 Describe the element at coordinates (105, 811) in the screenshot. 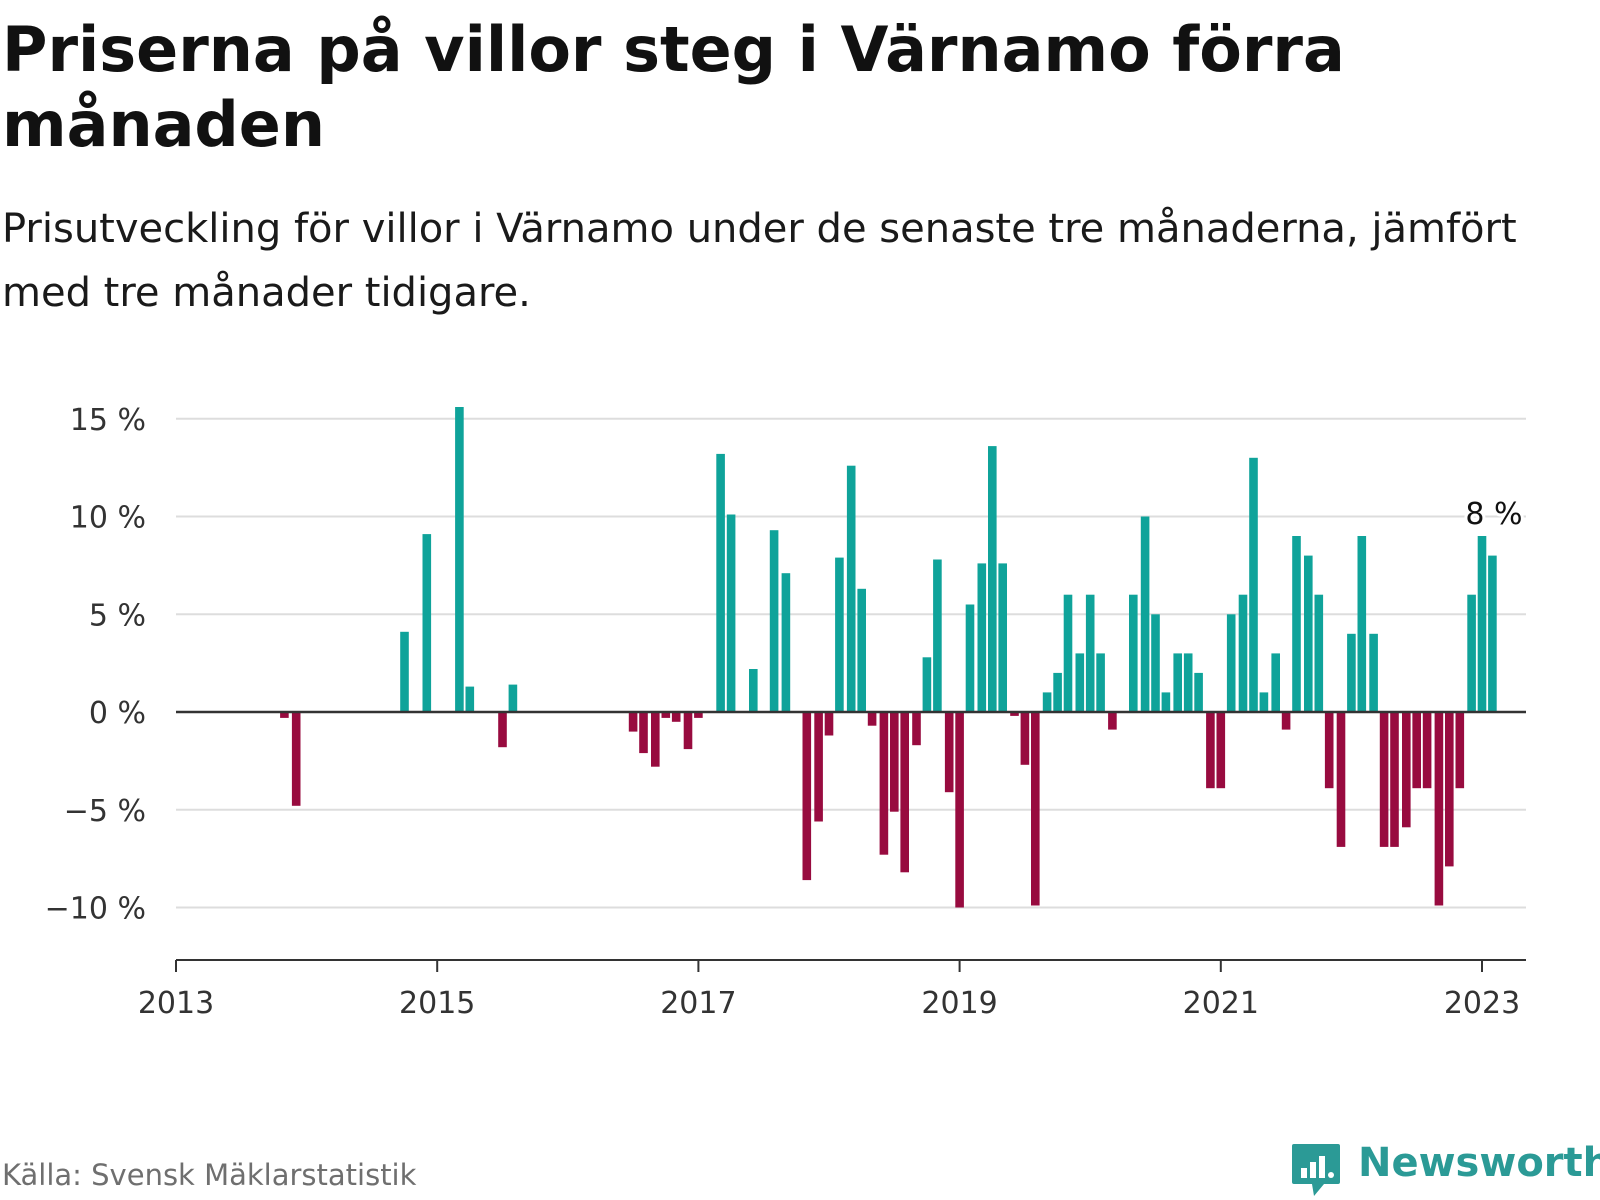

I see `y-tick-label: −5 %` at that location.